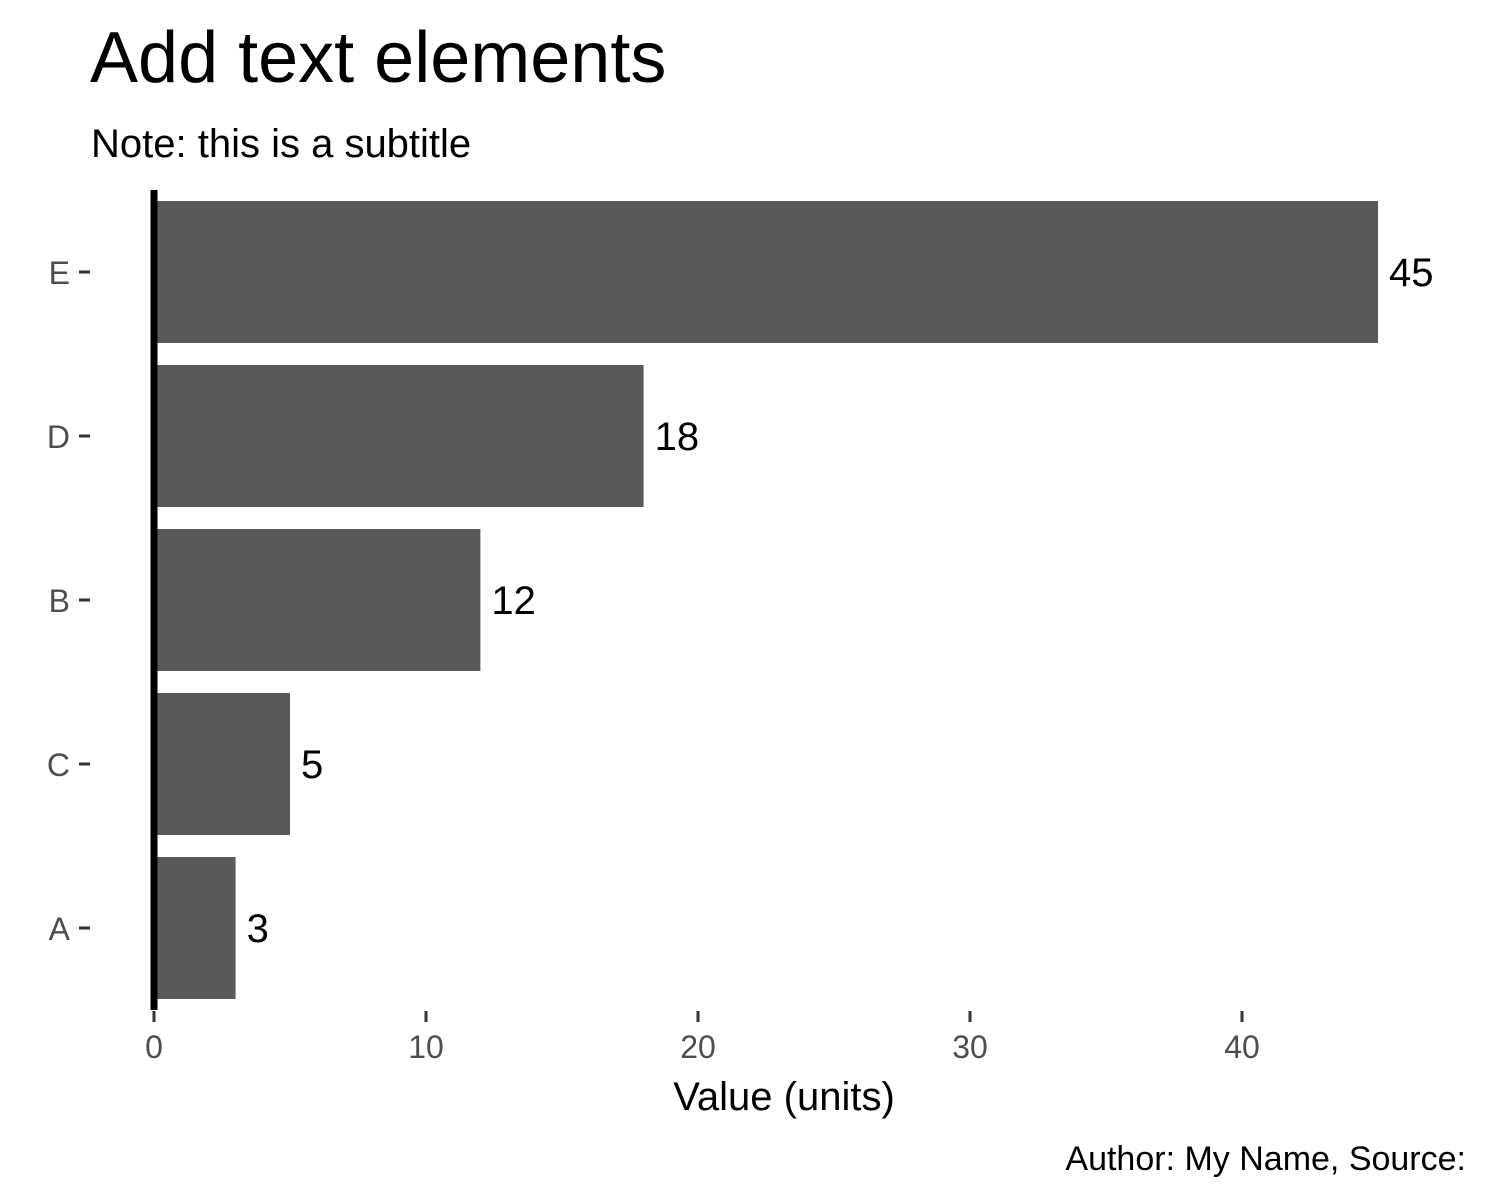 This screenshot has width=1500, height=1200. I want to click on x-tick-label-30: 30, so click(970, 1047).